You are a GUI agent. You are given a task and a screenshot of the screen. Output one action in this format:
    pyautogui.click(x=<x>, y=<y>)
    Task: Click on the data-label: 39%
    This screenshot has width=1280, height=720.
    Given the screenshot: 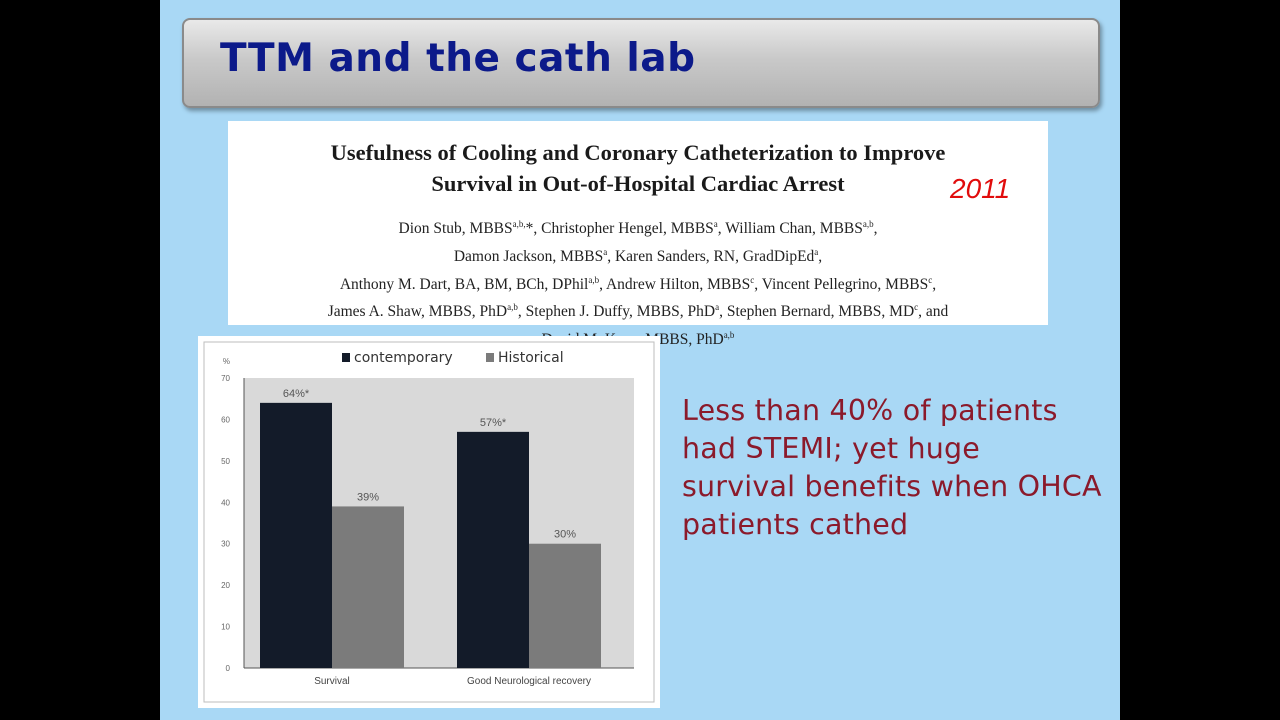 What is the action you would take?
    pyautogui.click(x=368, y=497)
    